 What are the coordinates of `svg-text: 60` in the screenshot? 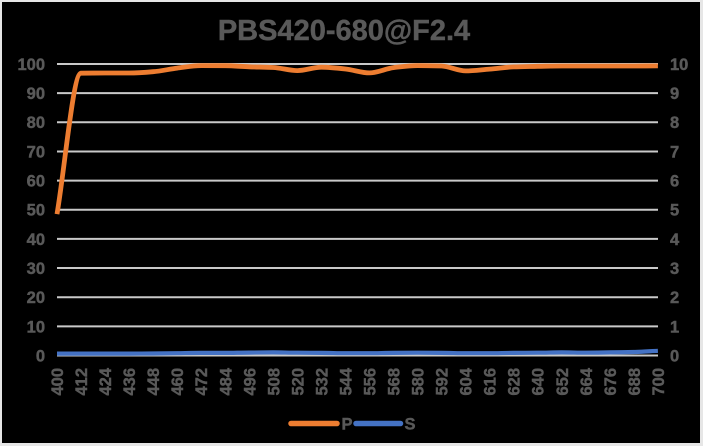 It's located at (36, 182).